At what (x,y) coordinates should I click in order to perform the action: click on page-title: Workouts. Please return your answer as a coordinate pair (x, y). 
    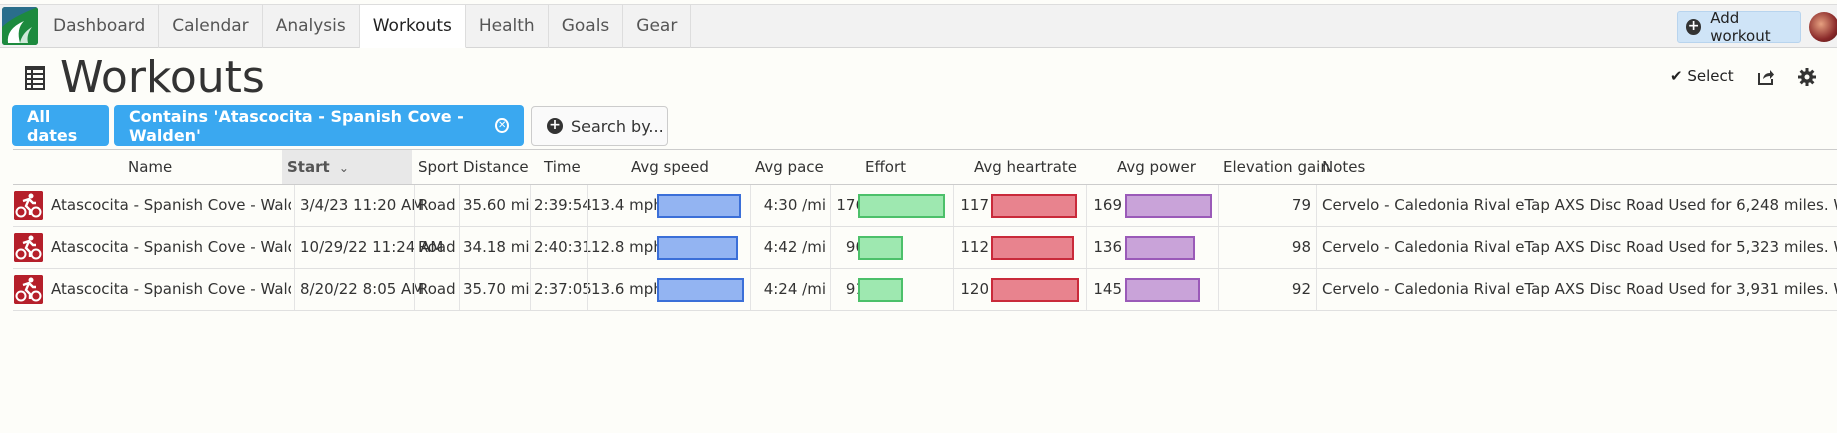
    Looking at the image, I should click on (162, 77).